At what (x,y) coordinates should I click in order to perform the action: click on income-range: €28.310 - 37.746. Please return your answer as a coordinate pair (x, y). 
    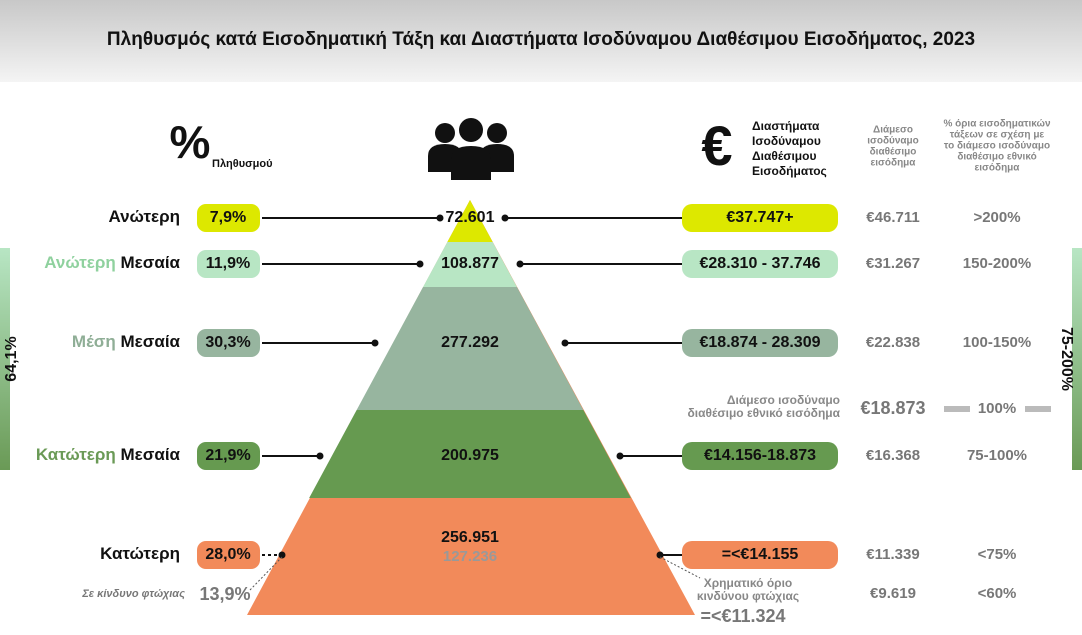
    Looking at the image, I should click on (760, 263).